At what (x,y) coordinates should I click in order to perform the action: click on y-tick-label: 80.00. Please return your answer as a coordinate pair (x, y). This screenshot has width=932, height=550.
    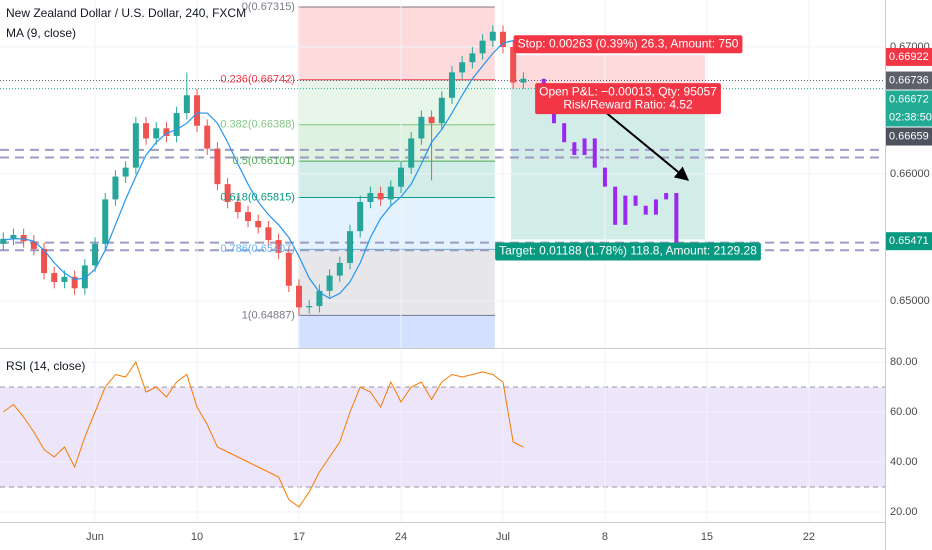
    Looking at the image, I should click on (904, 362).